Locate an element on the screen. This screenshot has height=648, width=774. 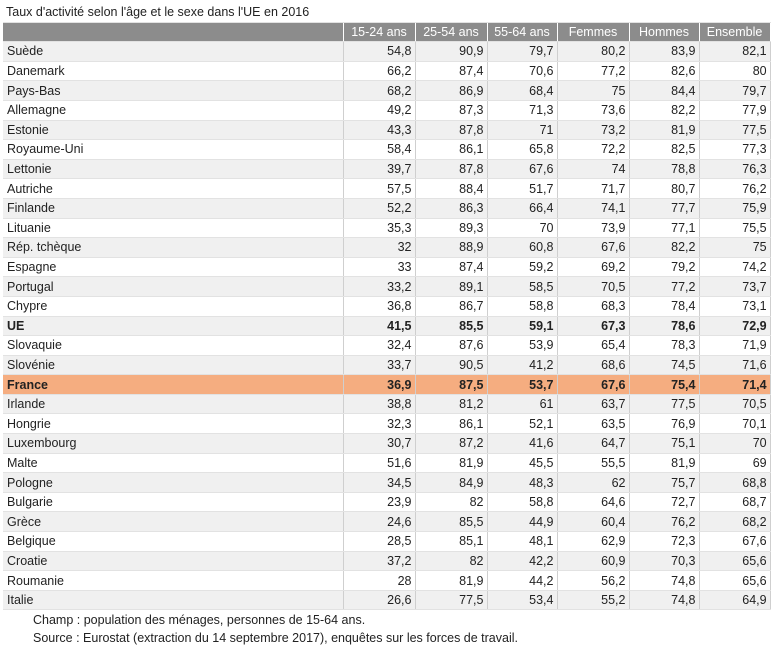
value-cell: 75,4 is located at coordinates (664, 384).